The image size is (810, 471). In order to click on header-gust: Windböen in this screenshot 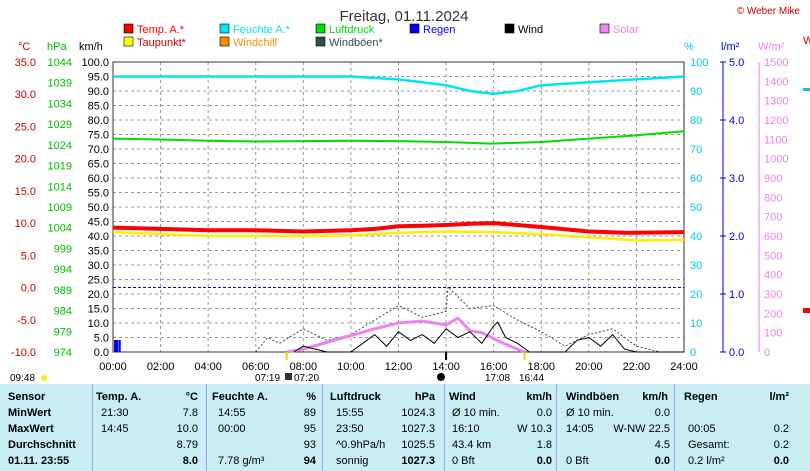, I will do `click(593, 397)`.